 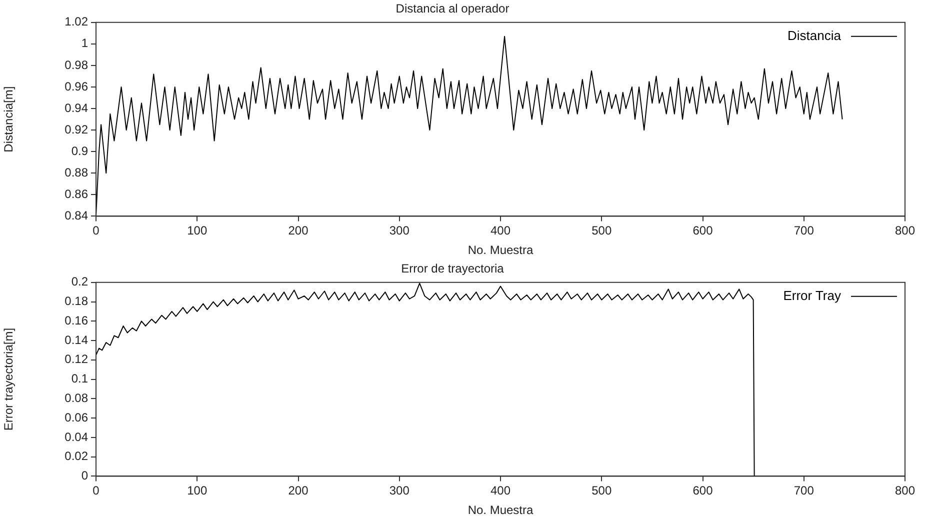 I want to click on y-tick-label: 0.04, so click(x=76, y=437).